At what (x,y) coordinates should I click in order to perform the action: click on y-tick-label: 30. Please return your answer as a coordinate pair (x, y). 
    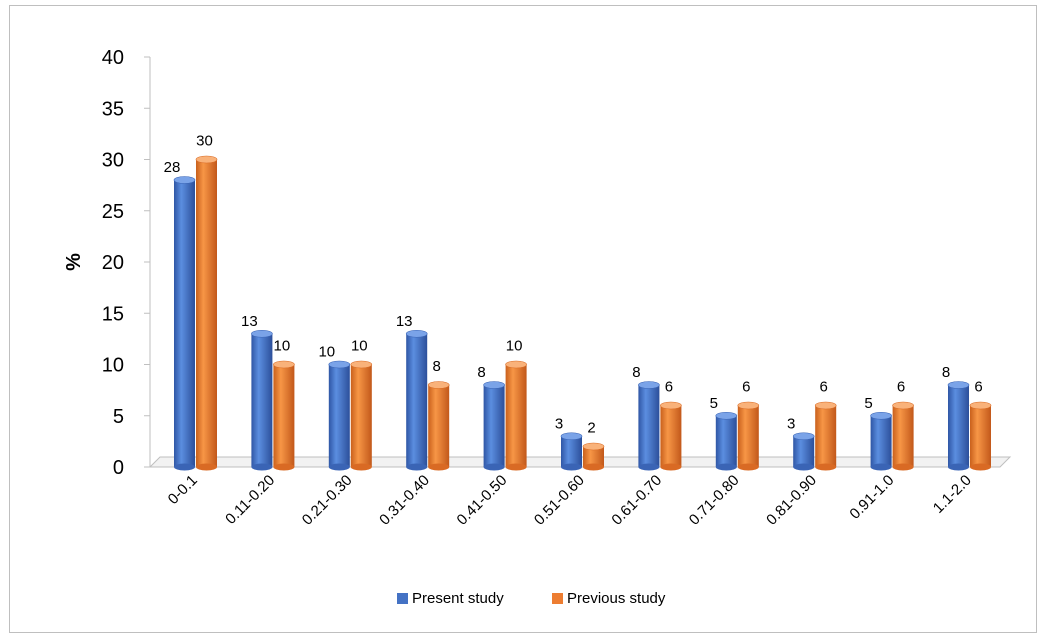
    Looking at the image, I should click on (113, 161).